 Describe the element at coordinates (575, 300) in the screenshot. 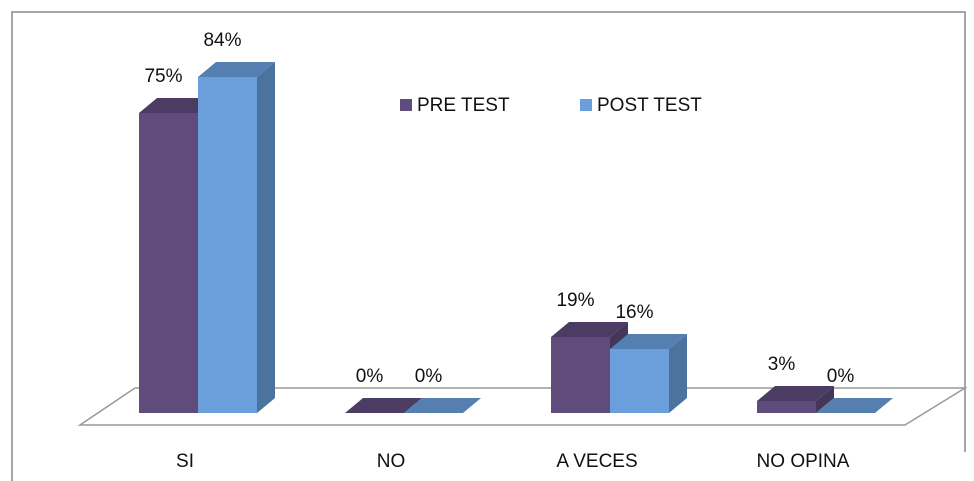

I see `data-label: 19%` at that location.